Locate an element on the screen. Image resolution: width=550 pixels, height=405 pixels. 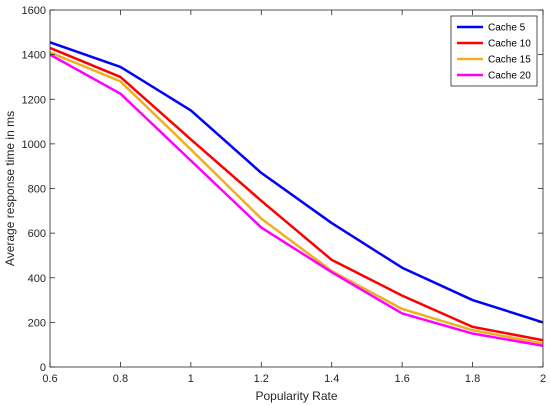
x-tick-label: 1.8 is located at coordinates (472, 379).